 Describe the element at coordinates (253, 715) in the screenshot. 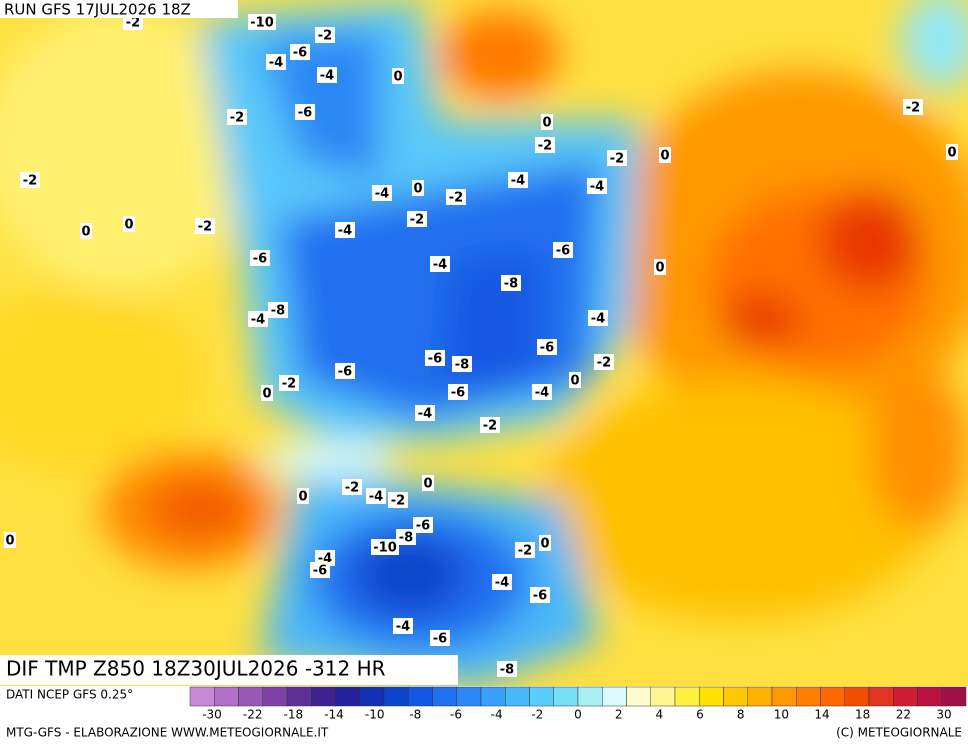

I see `colorbar-tick-label: -22` at that location.